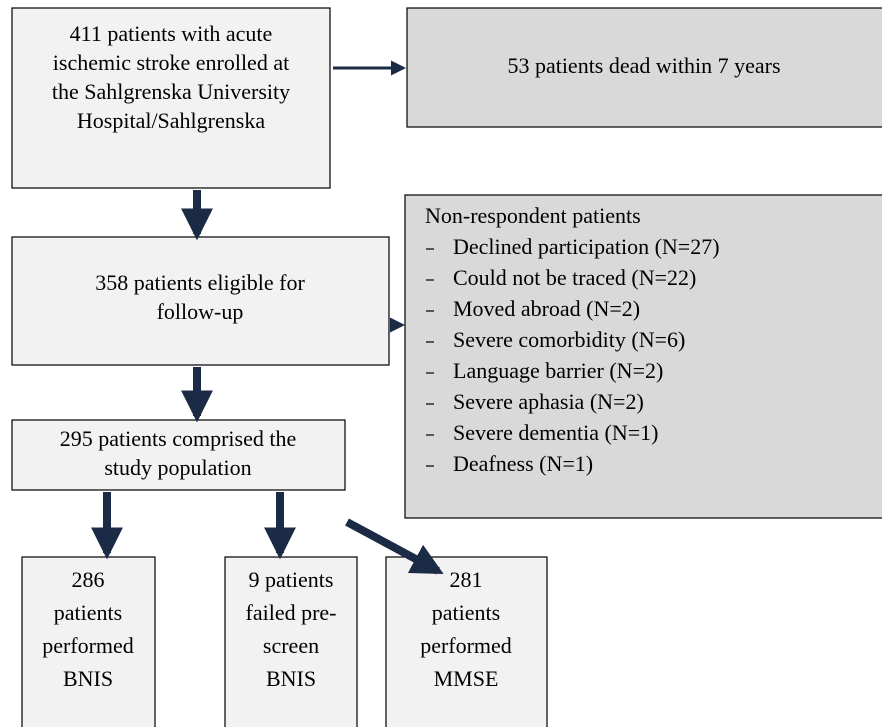 The image size is (882, 727). I want to click on list-item: Severe comorbidity (N=6), so click(569, 339).